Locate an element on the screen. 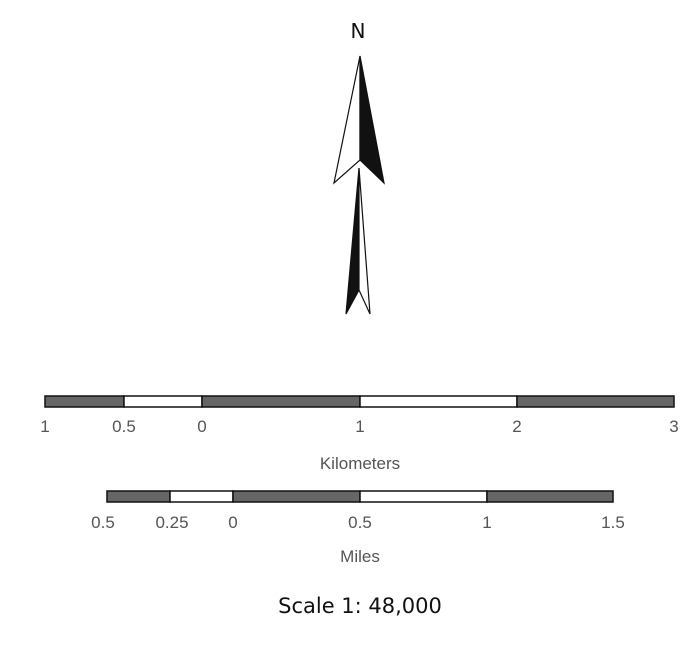 The image size is (694, 658). north-arrow-icon is located at coordinates (359, 185).